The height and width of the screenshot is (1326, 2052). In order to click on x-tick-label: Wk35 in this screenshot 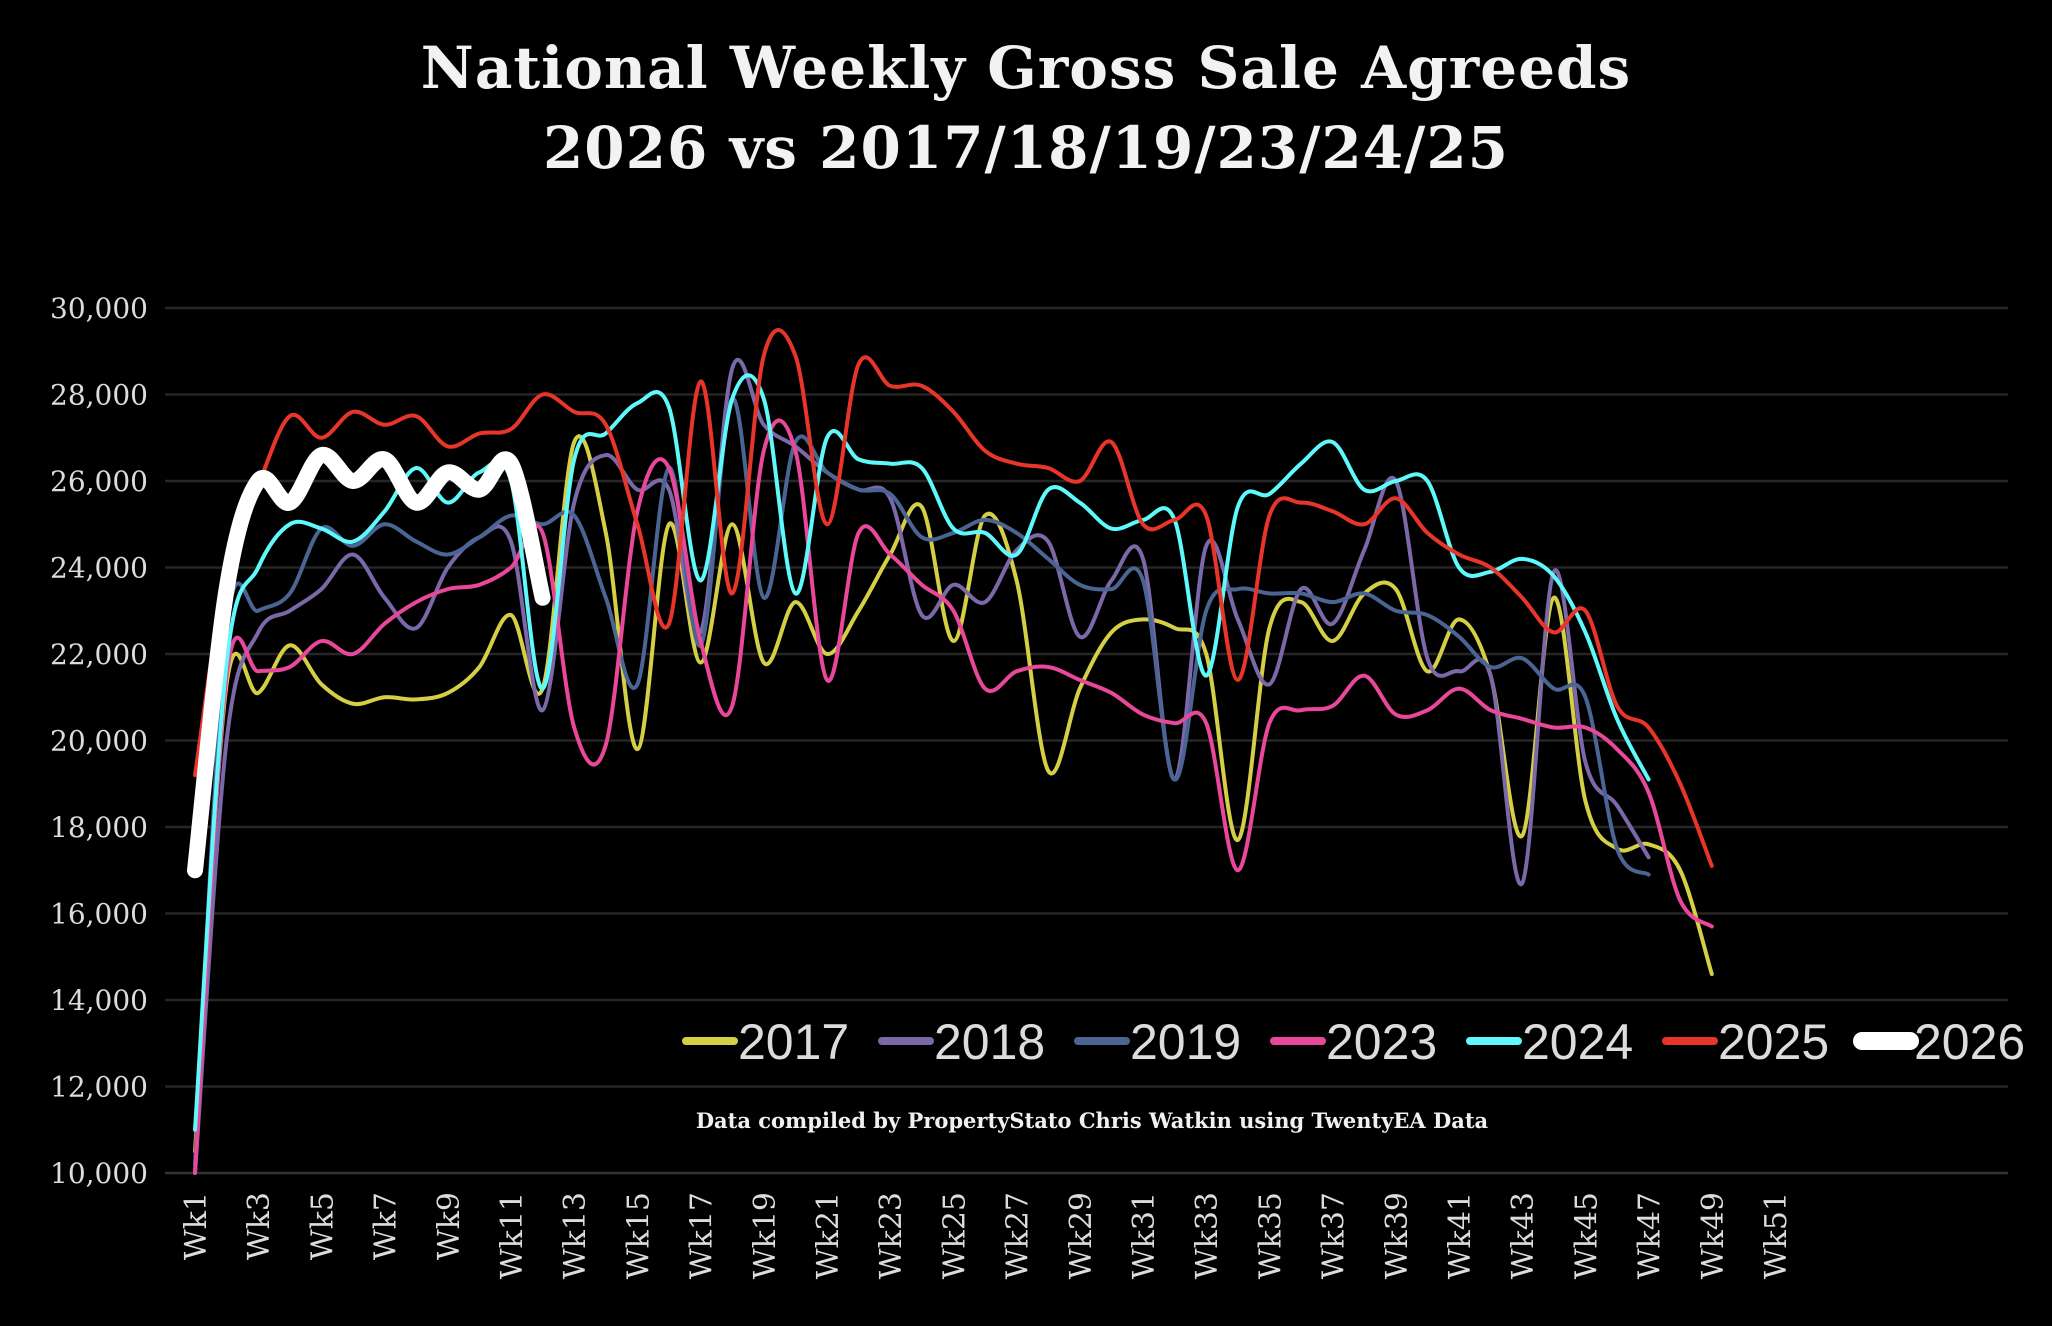, I will do `click(1270, 1235)`.